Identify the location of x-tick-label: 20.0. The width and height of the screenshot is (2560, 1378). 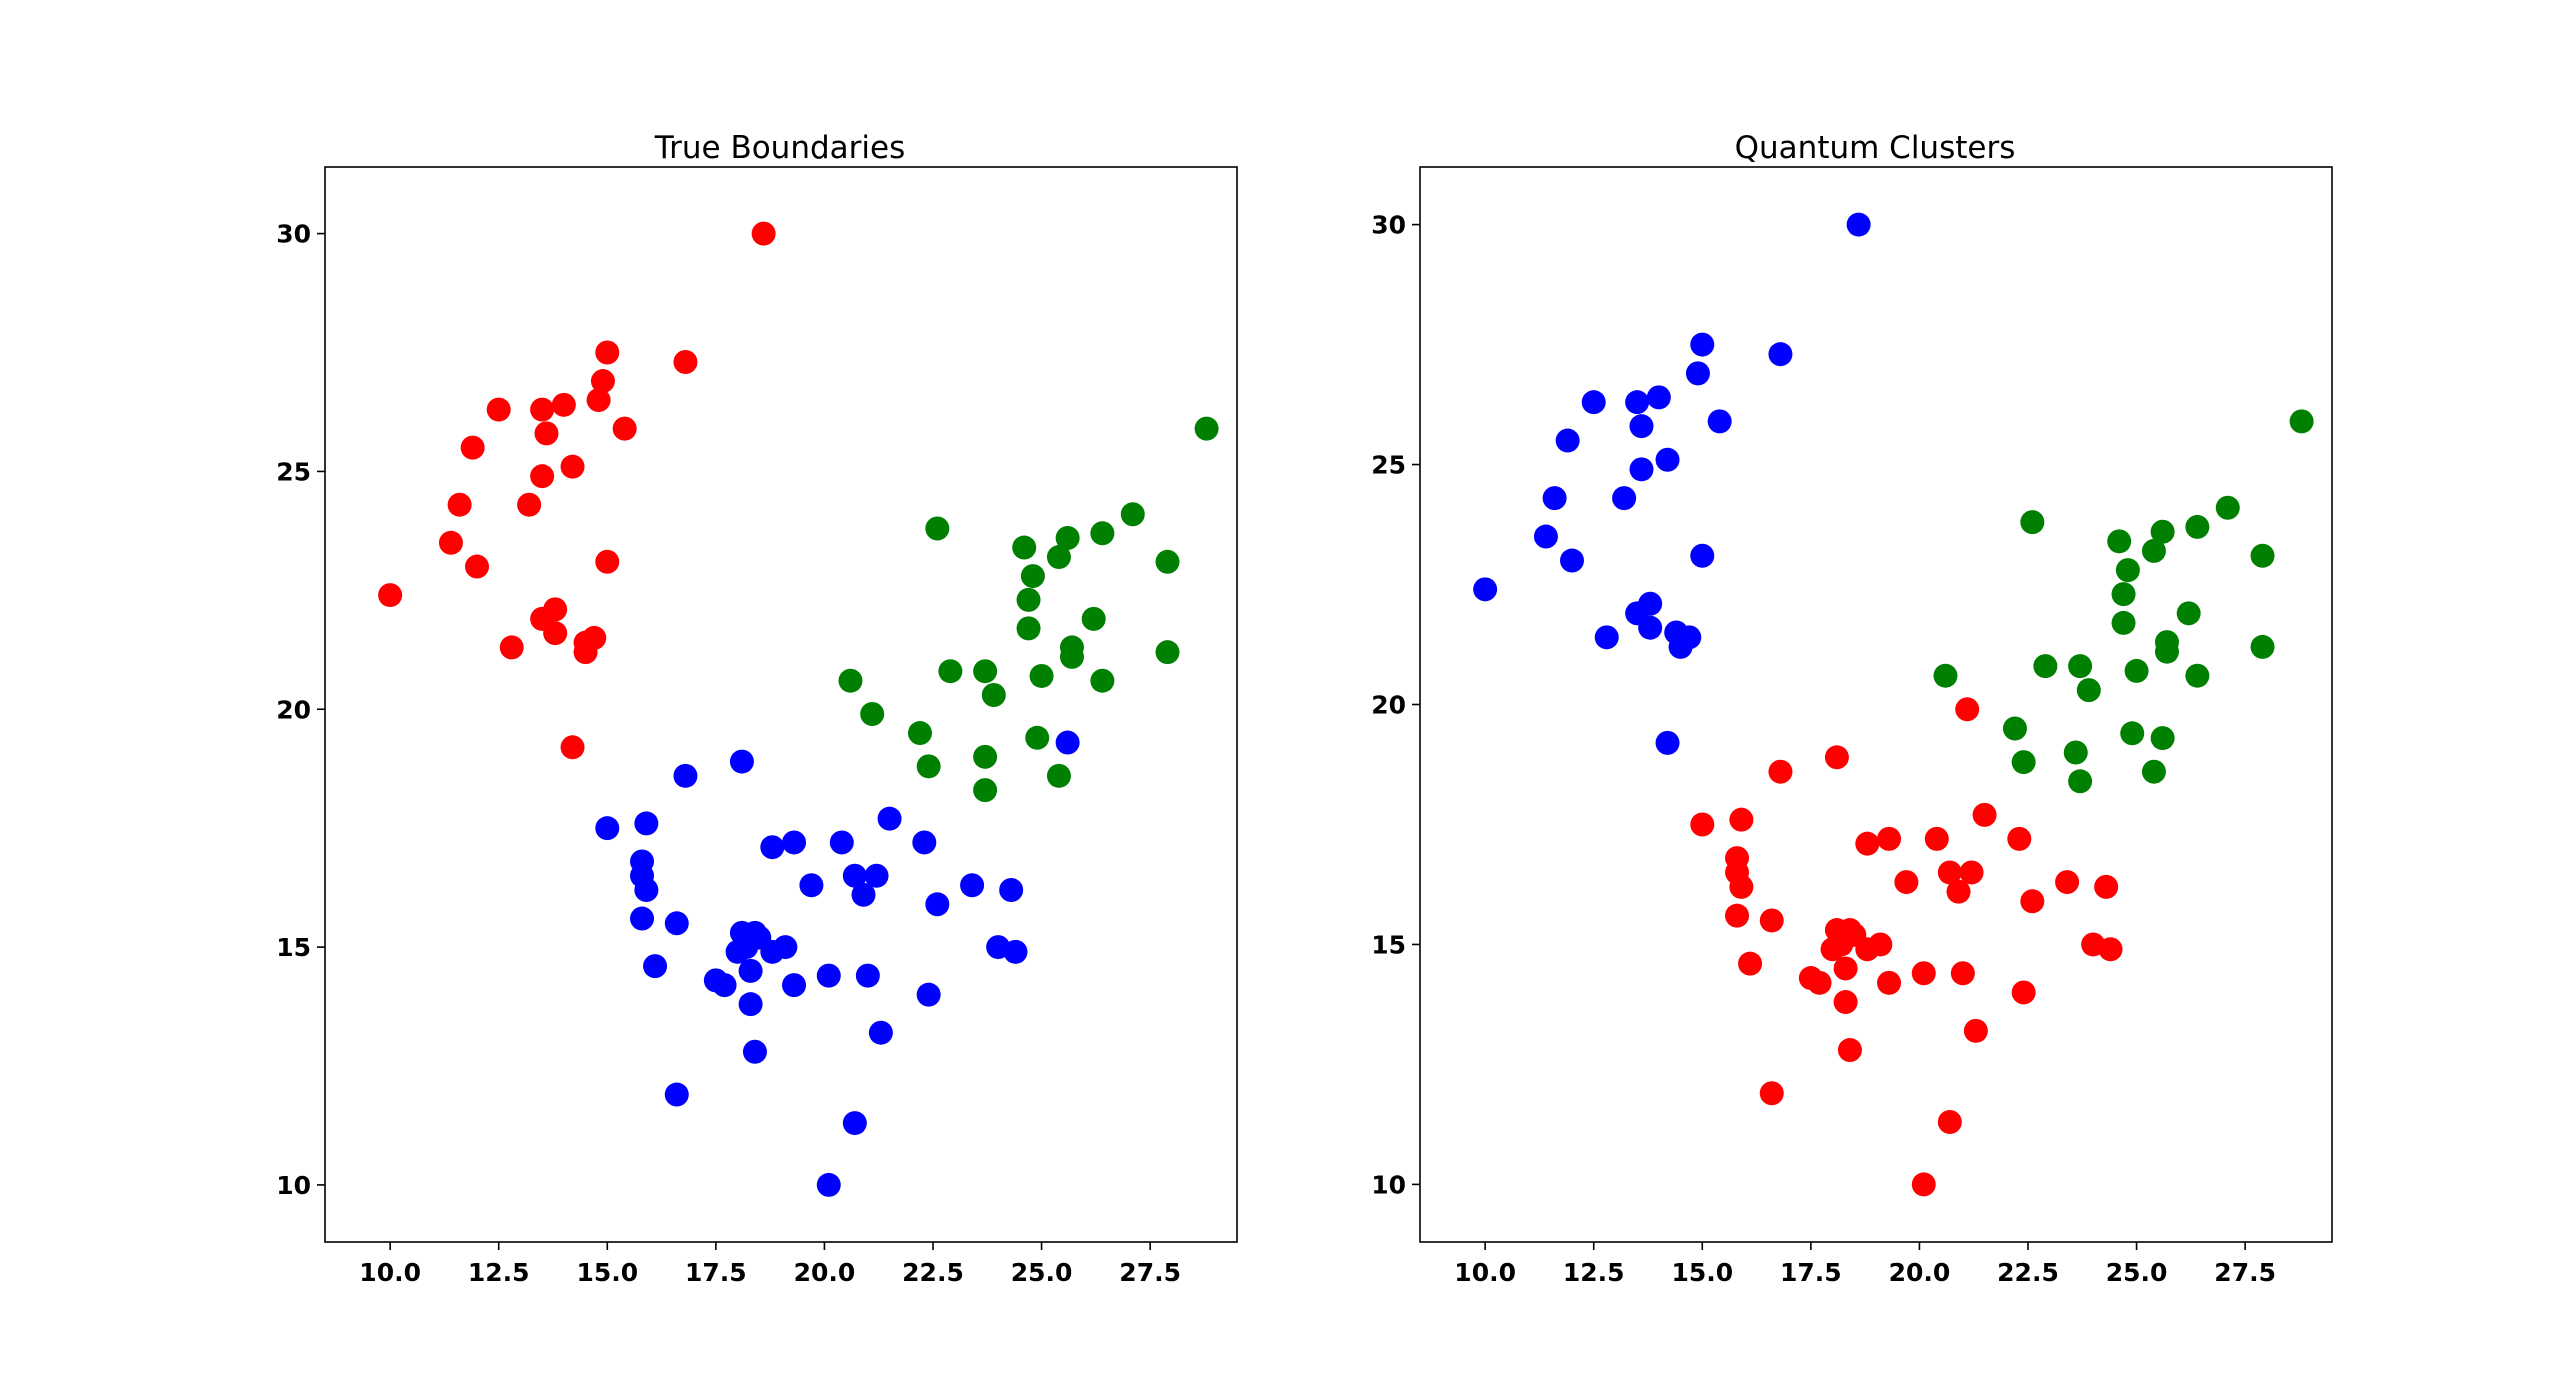
(1920, 1272).